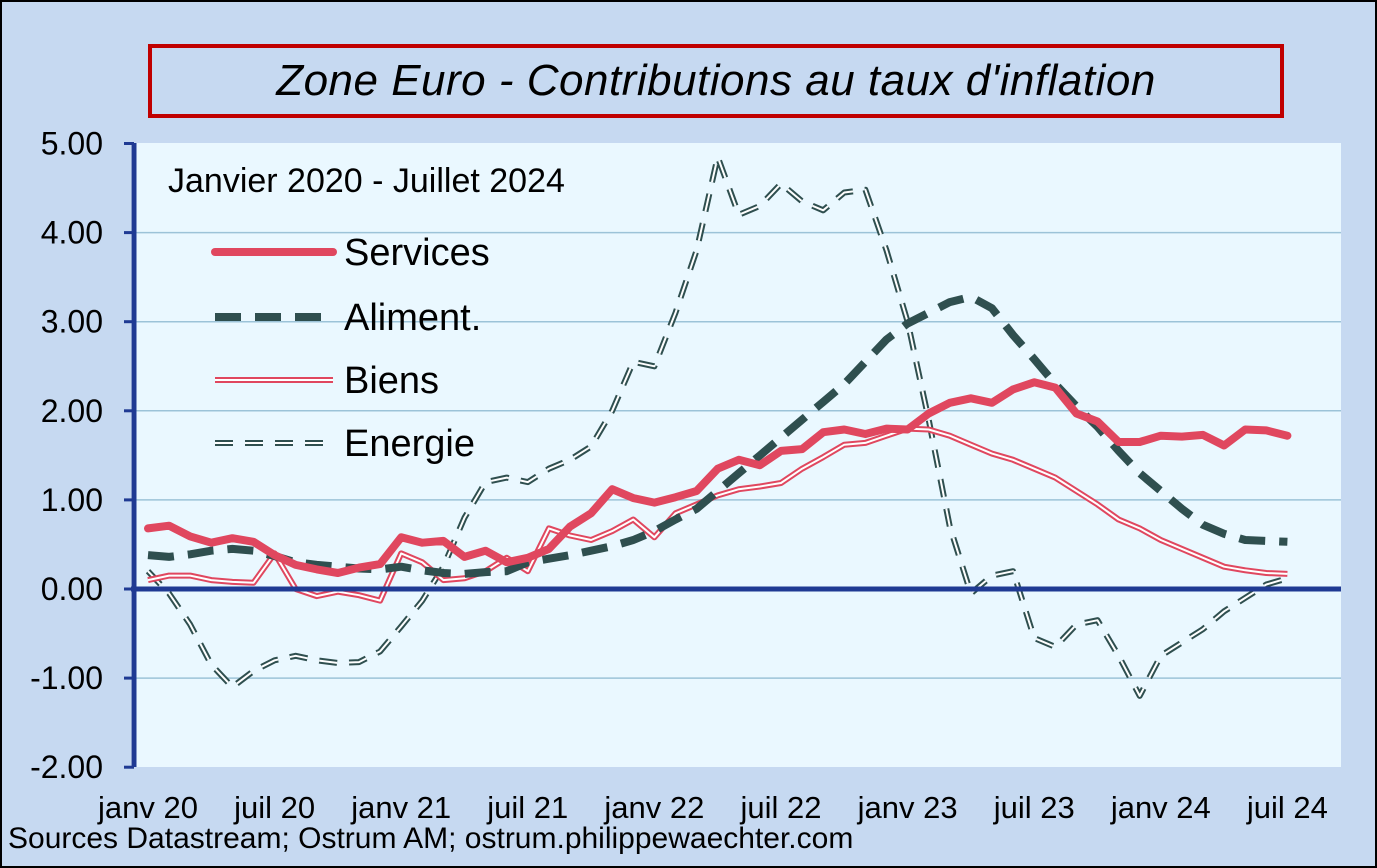 This screenshot has width=1377, height=868. Describe the element at coordinates (66, 678) in the screenshot. I see `y-tick-label: -1.00` at that location.